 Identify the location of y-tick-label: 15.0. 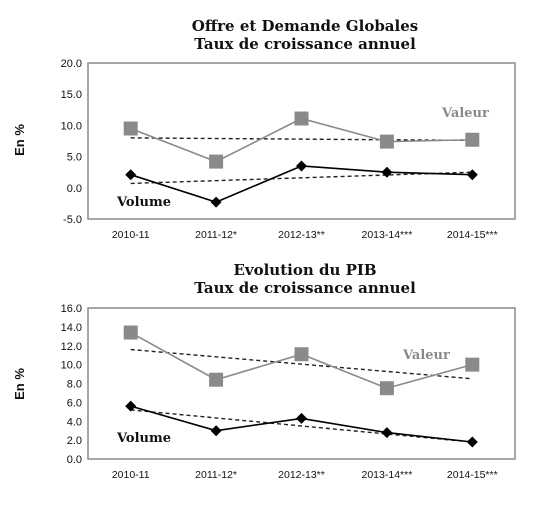
(71, 95).